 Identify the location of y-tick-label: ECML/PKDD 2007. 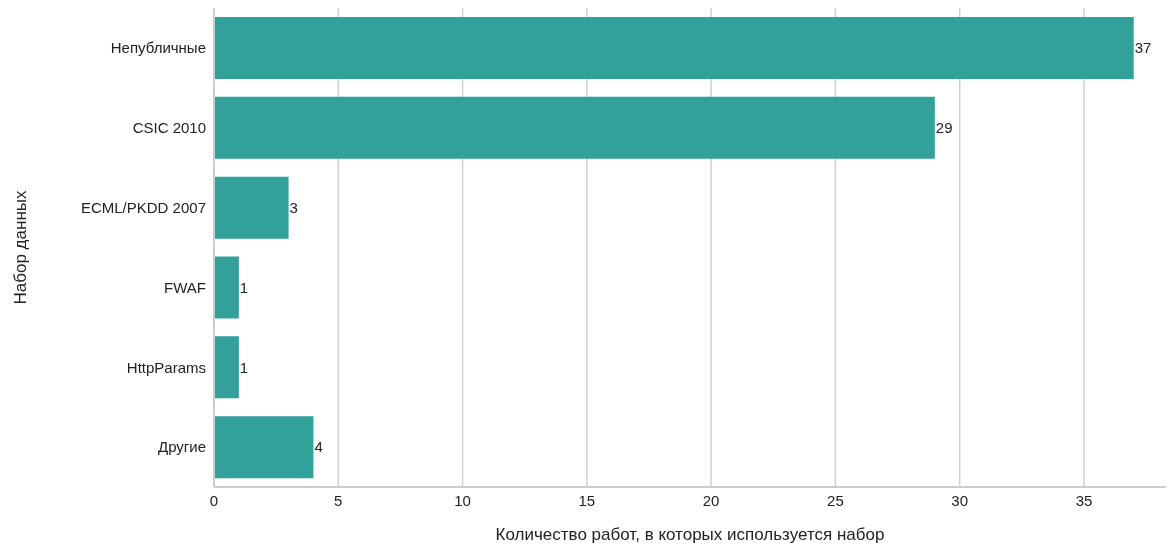
(143, 207).